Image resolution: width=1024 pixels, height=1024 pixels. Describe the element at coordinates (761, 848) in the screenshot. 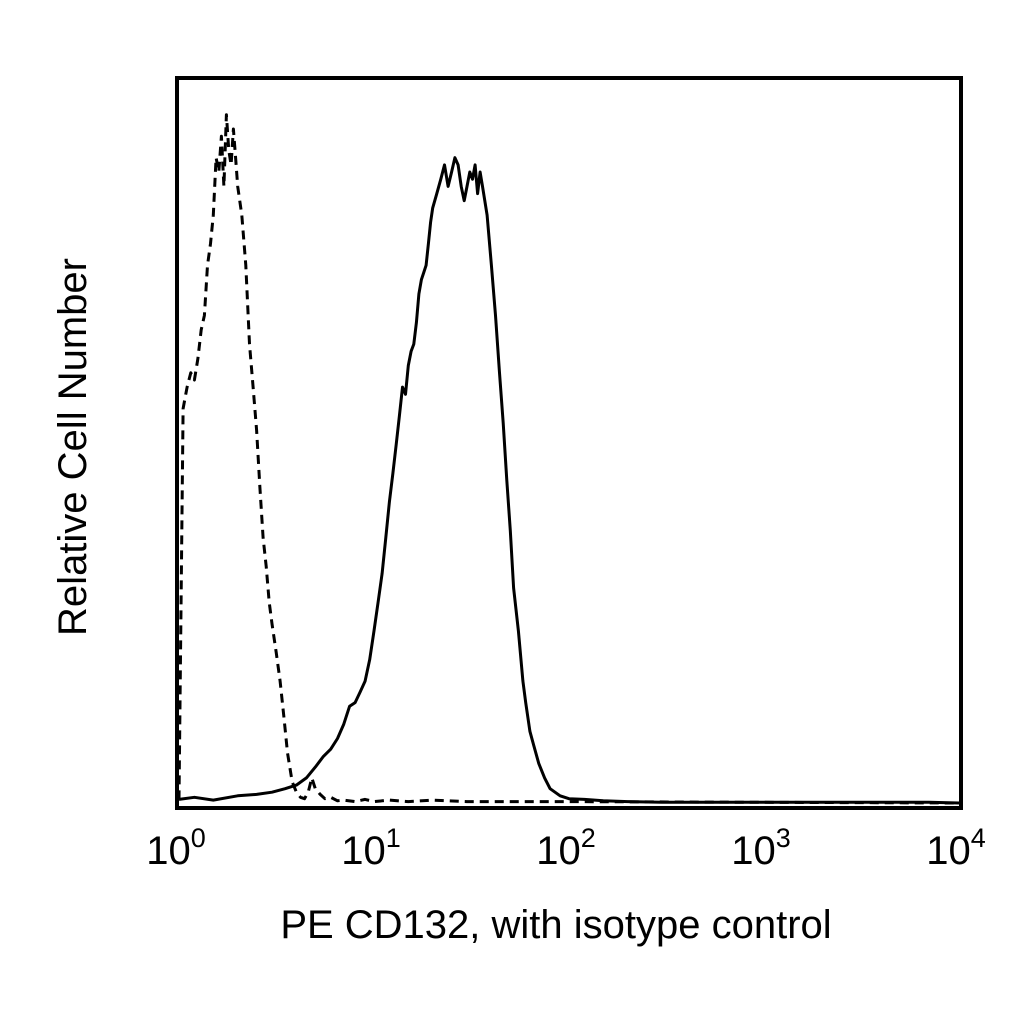

I see `x-tick-label-3: 10³` at that location.